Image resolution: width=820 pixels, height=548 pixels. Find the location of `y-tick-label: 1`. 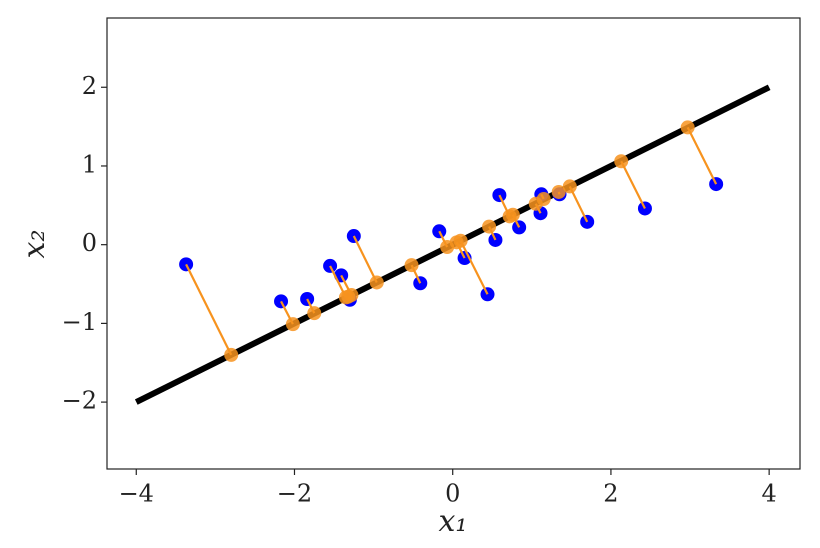

y-tick-label: 1 is located at coordinates (89, 164).